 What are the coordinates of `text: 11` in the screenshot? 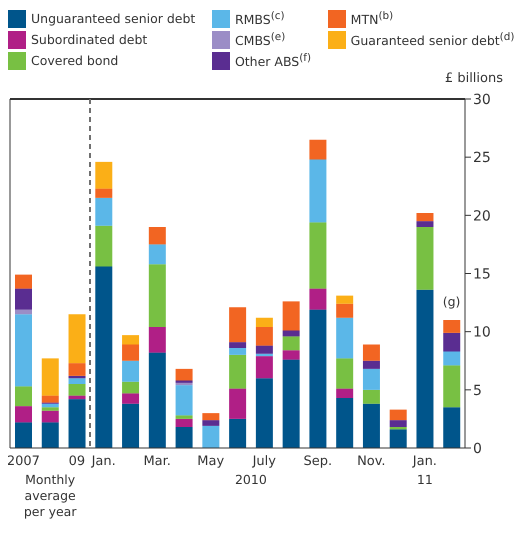 It's located at (424, 479).